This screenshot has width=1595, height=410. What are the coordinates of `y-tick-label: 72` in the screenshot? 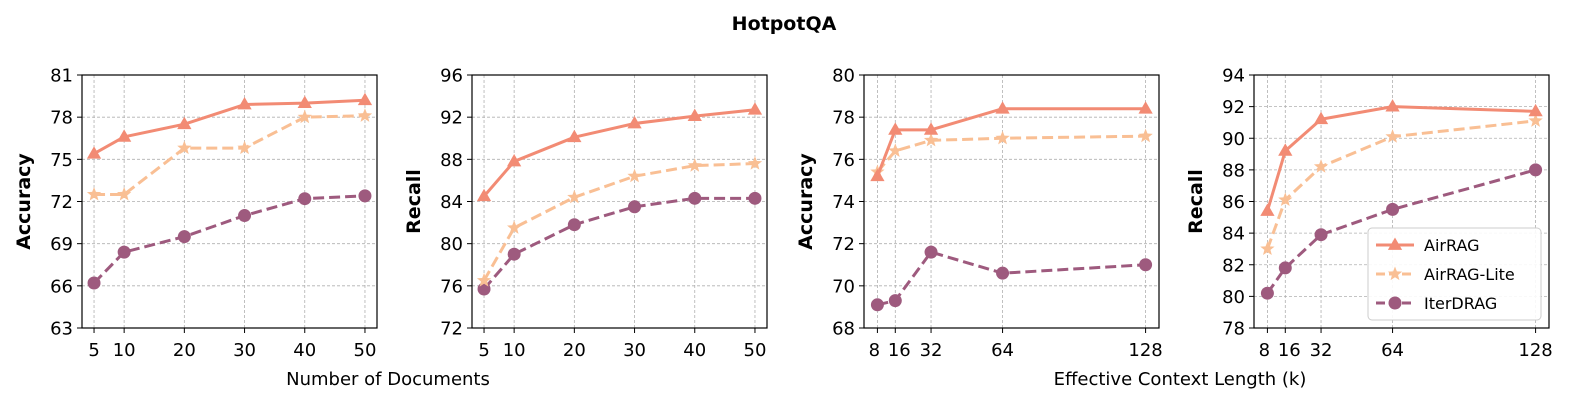 It's located at (843, 244).